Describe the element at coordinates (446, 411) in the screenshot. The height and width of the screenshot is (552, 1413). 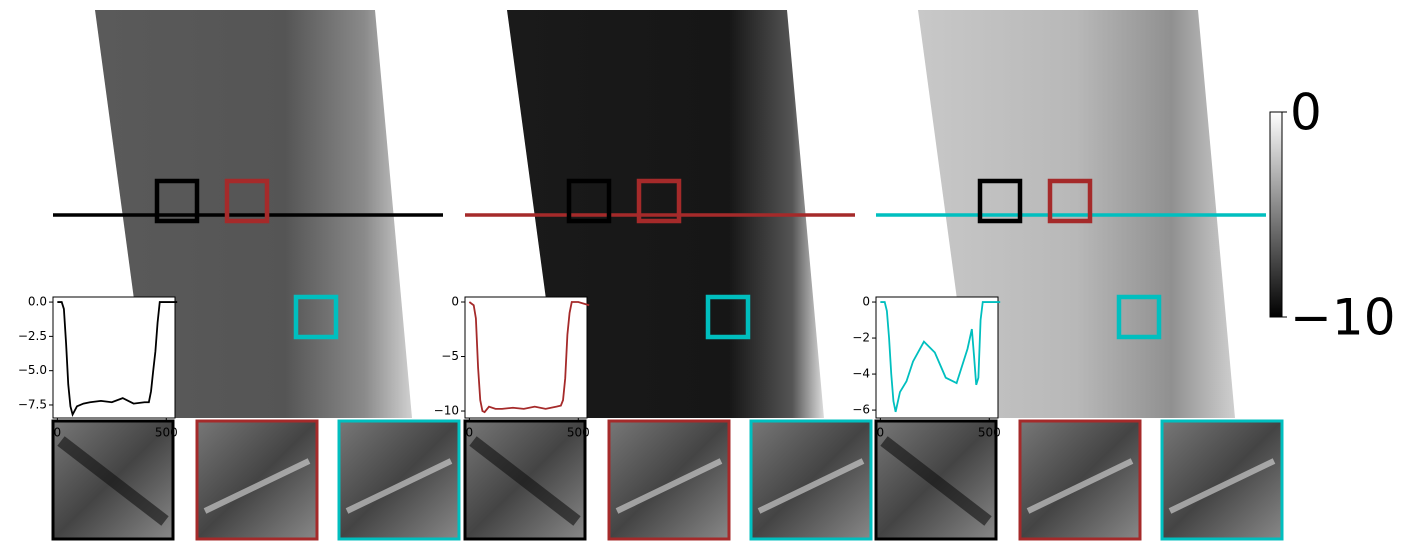
I see `y-tick-label: −10` at that location.